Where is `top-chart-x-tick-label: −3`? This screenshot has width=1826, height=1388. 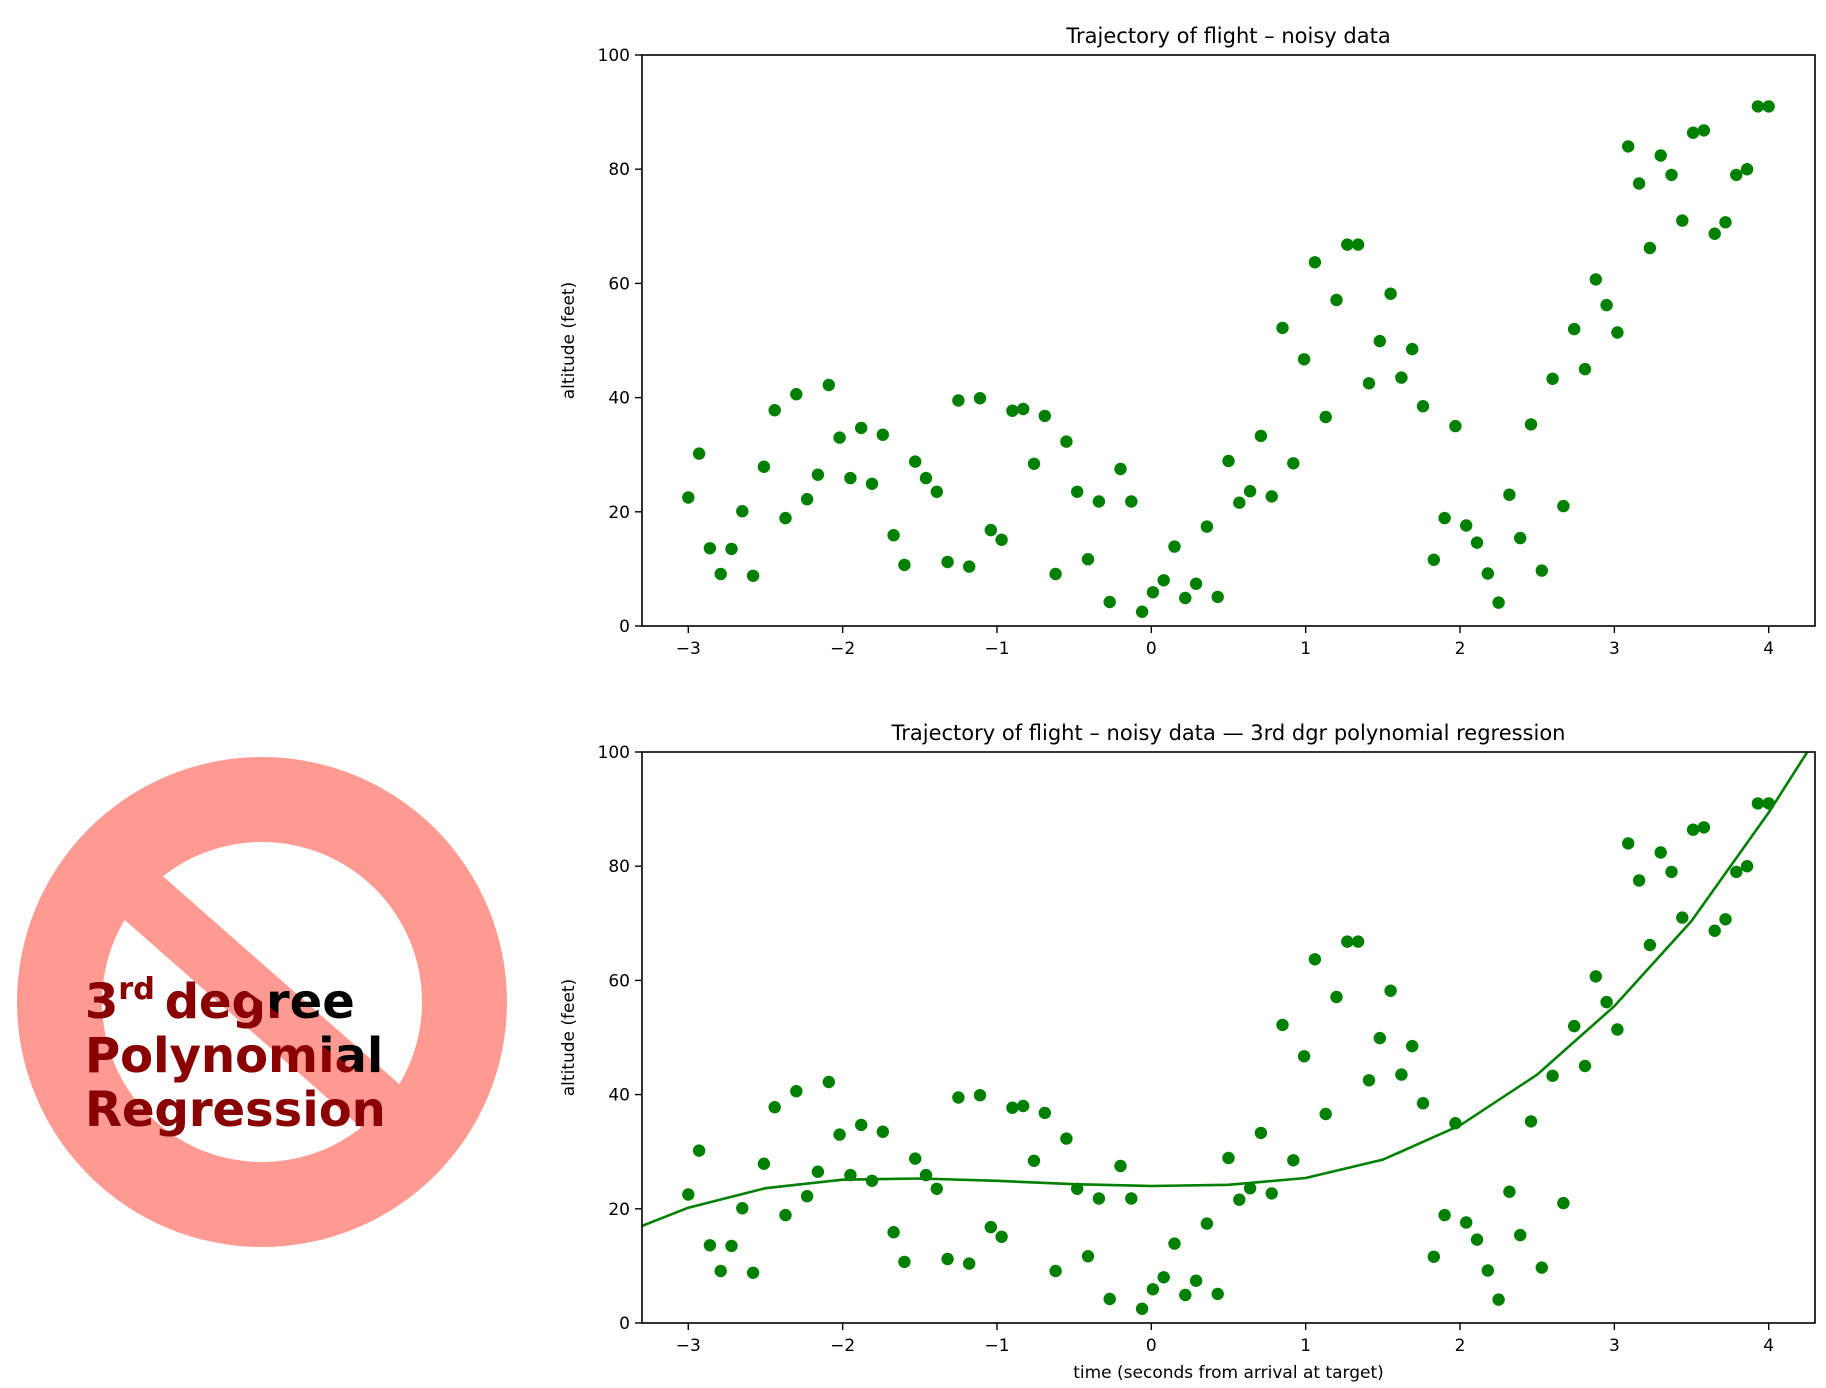 top-chart-x-tick-label: −3 is located at coordinates (688, 649).